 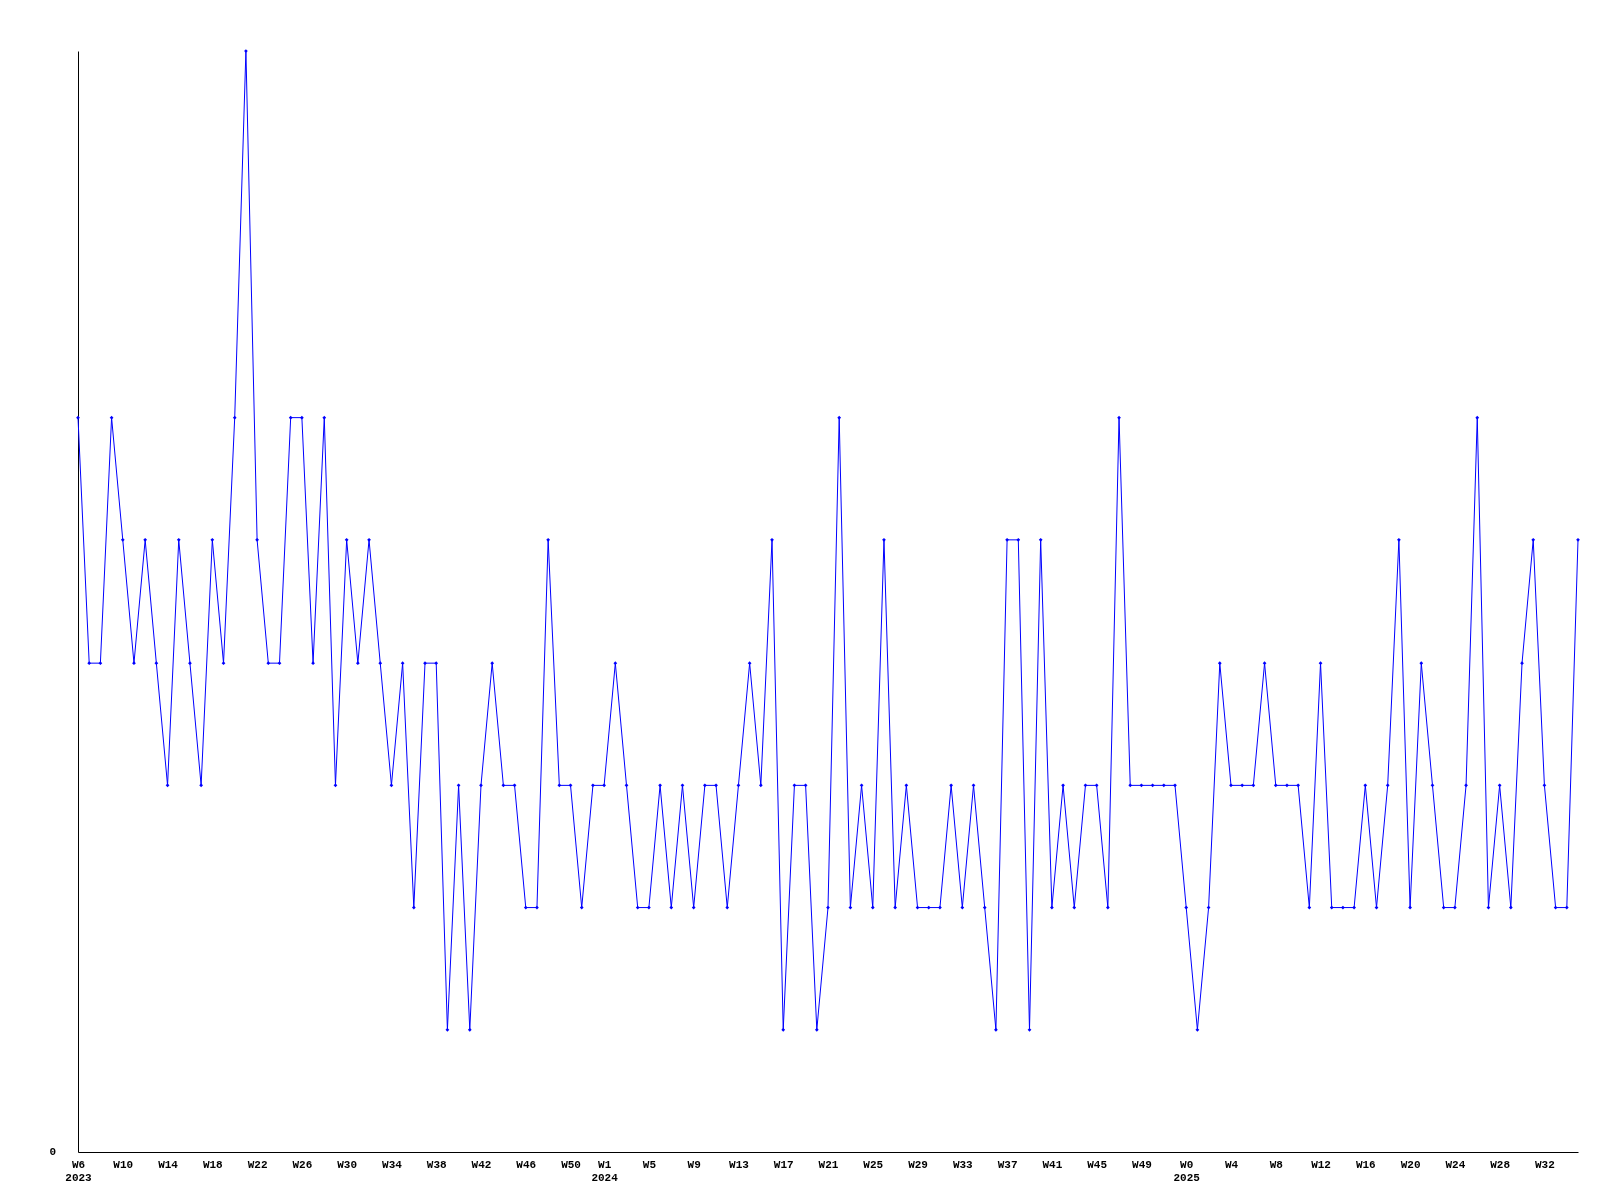 What do you see at coordinates (1052, 1164) in the screenshot?
I see `x-tick-label: W41` at bounding box center [1052, 1164].